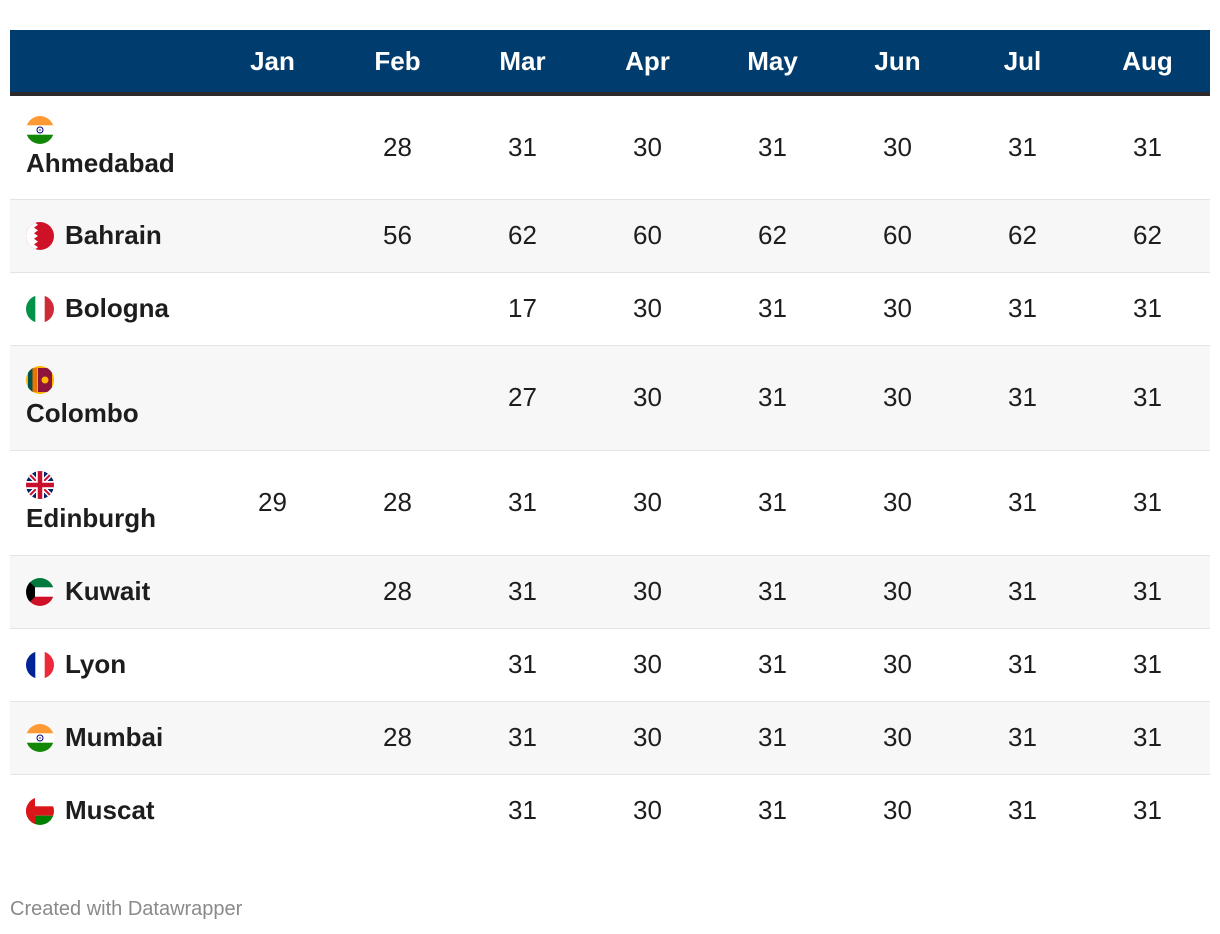 The image size is (1220, 934). Describe the element at coordinates (647, 63) in the screenshot. I see `header-apr: Apr` at that location.